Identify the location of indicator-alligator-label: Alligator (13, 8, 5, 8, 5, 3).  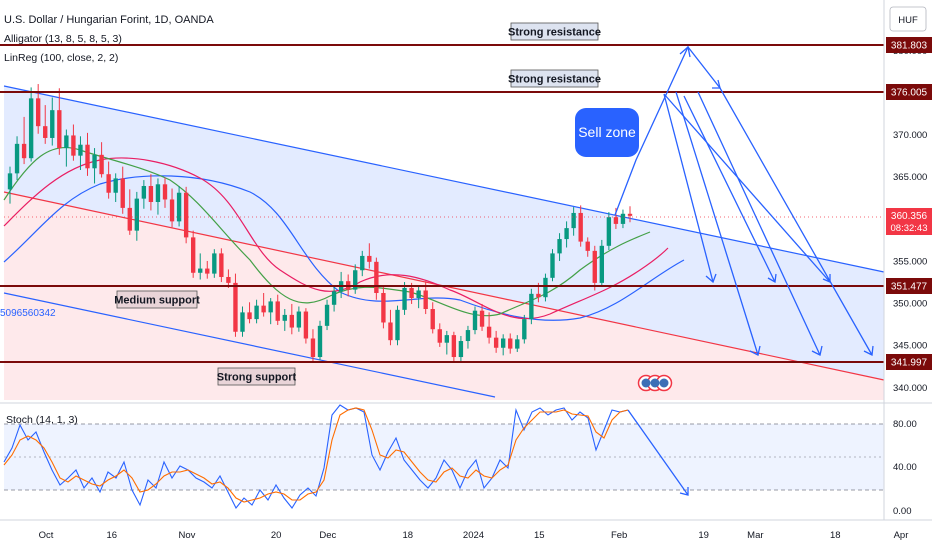
(63, 39).